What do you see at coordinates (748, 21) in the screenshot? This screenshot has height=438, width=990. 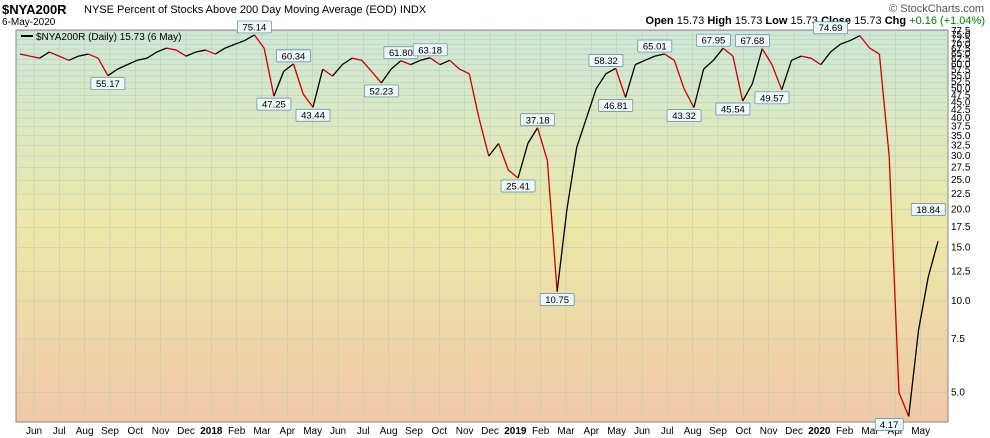 I see `high-value: 15.73` at bounding box center [748, 21].